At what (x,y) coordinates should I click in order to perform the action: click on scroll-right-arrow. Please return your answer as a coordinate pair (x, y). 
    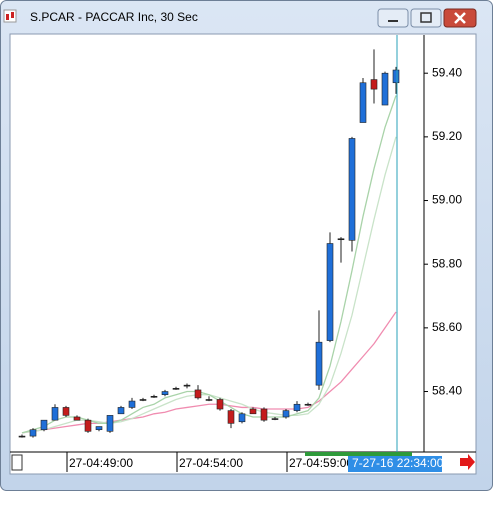
    Looking at the image, I should click on (467, 462).